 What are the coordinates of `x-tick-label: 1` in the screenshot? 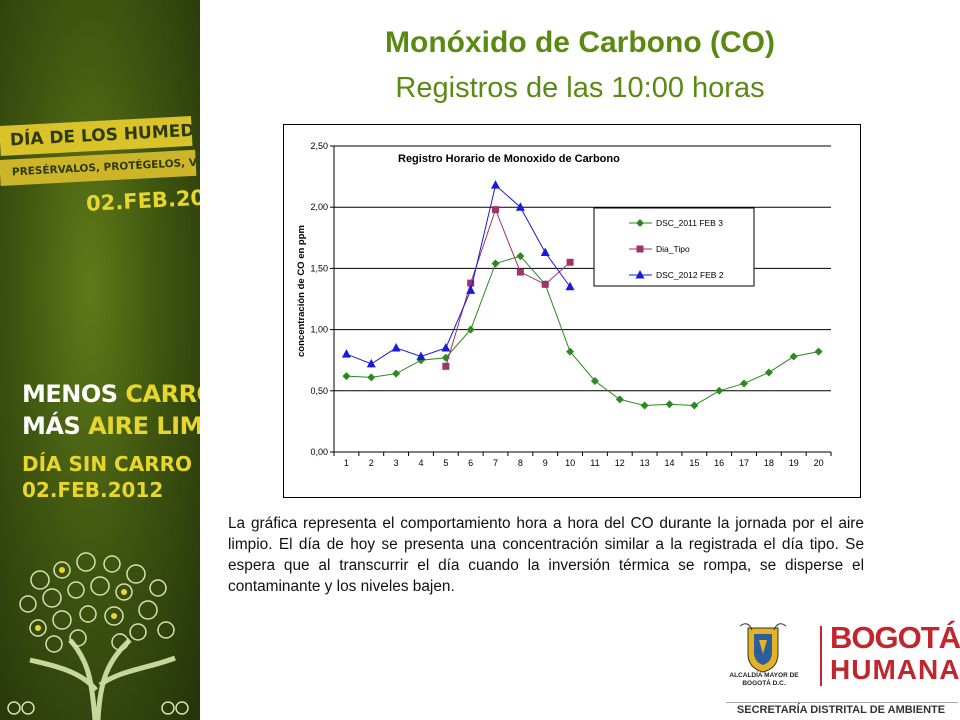 It's located at (346, 463).